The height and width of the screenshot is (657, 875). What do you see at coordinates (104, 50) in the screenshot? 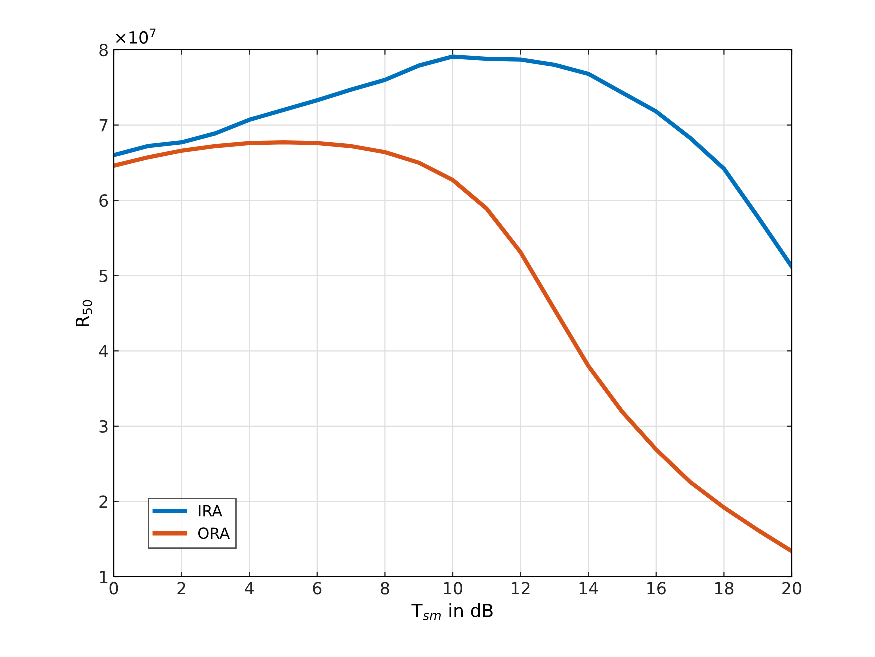
I see `y-tick-label: 8` at bounding box center [104, 50].